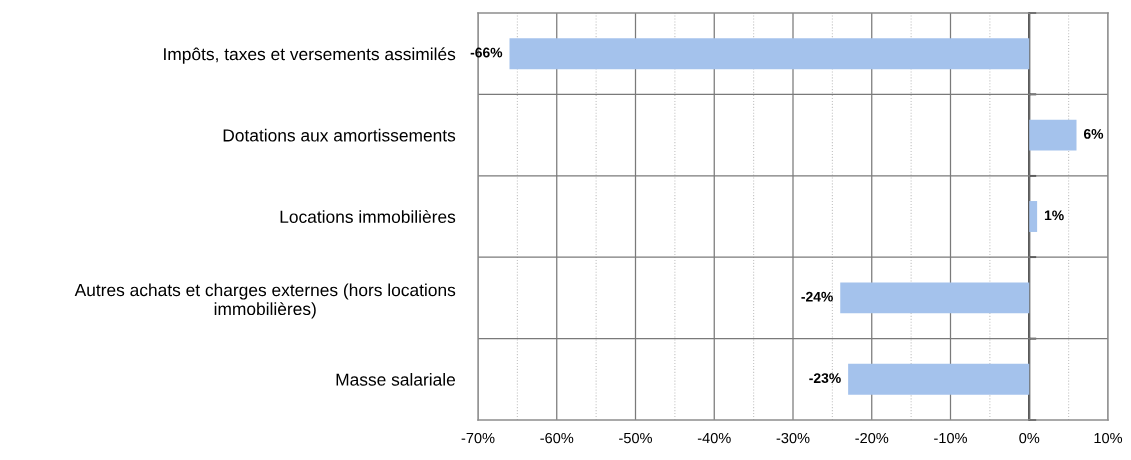  I want to click on data-label: -23%, so click(825, 378).